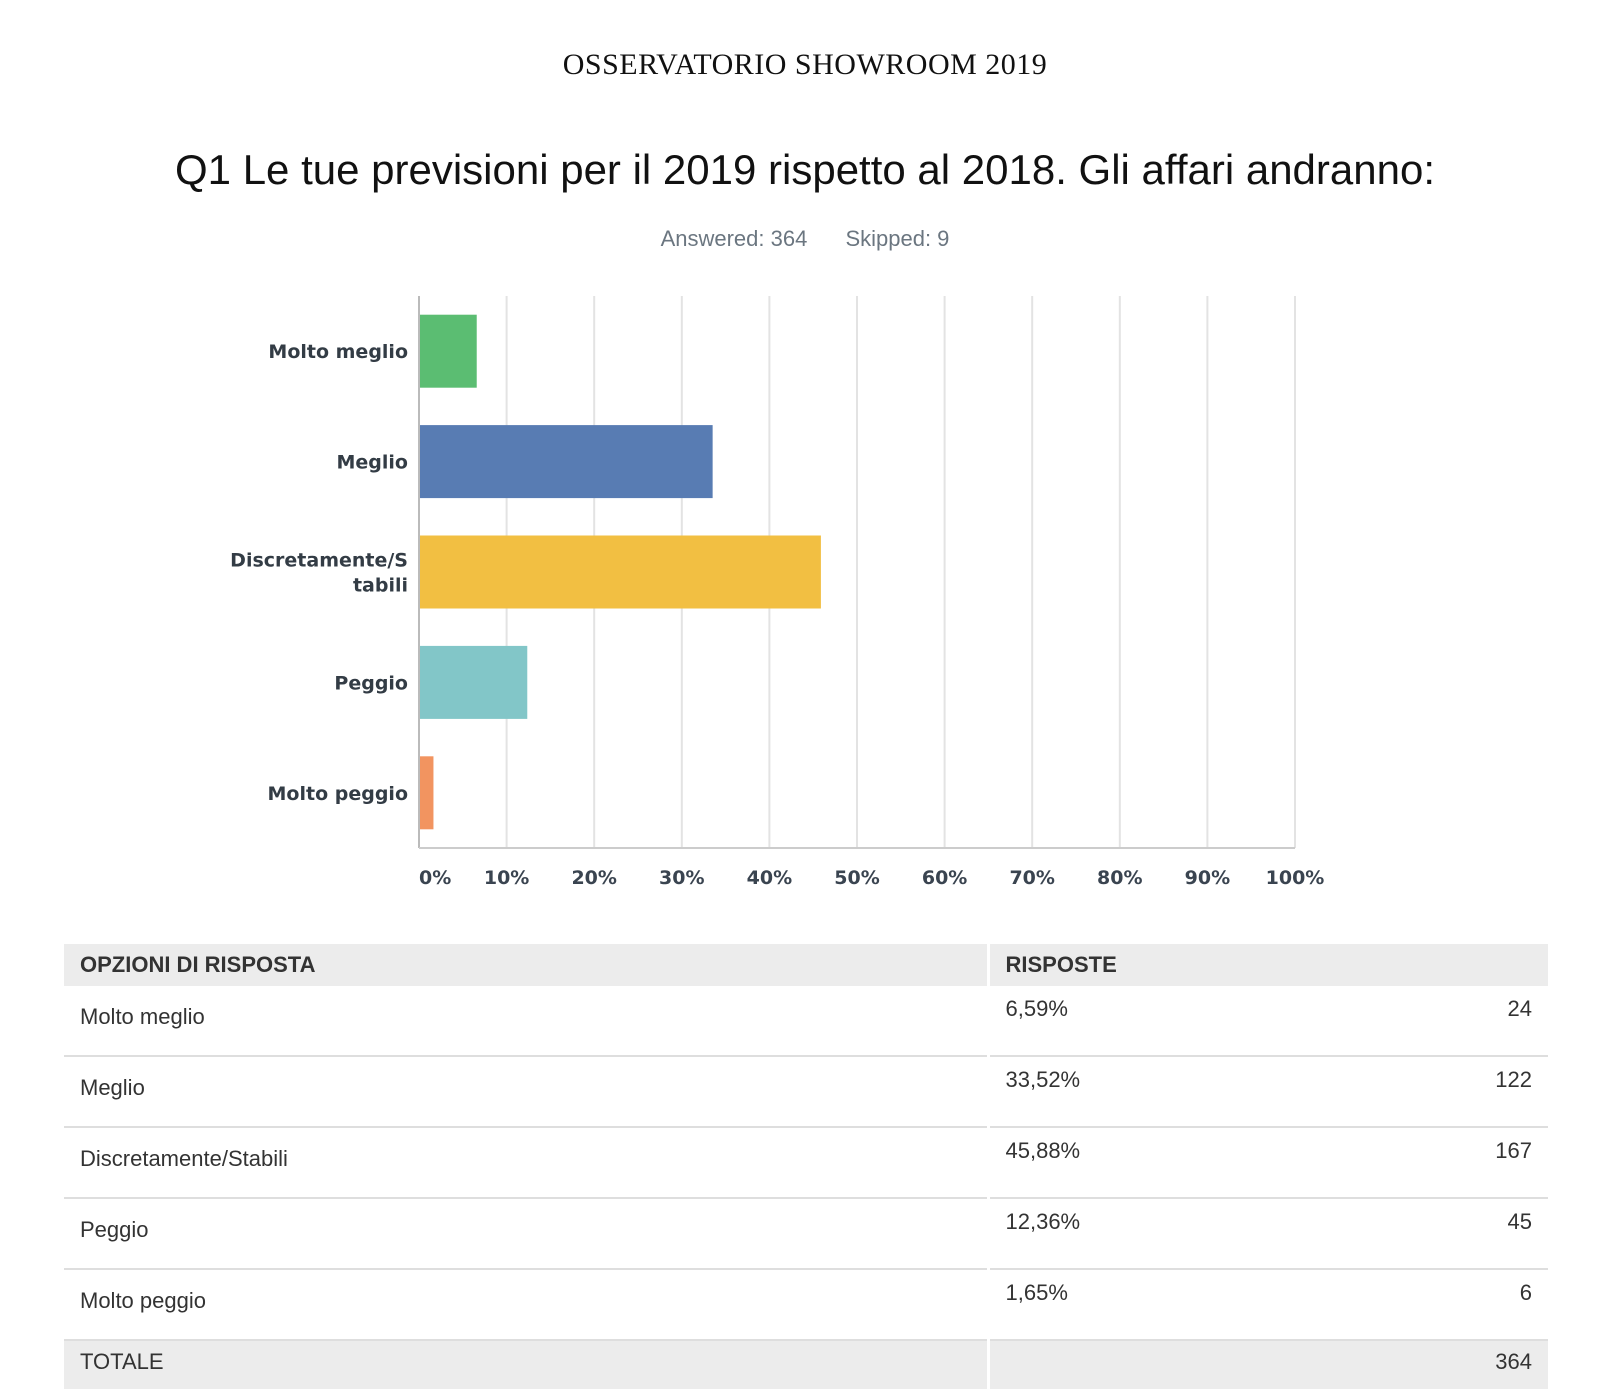 The image size is (1610, 1389). What do you see at coordinates (1267, 1234) in the screenshot?
I see `row-response: 12,36% 45` at bounding box center [1267, 1234].